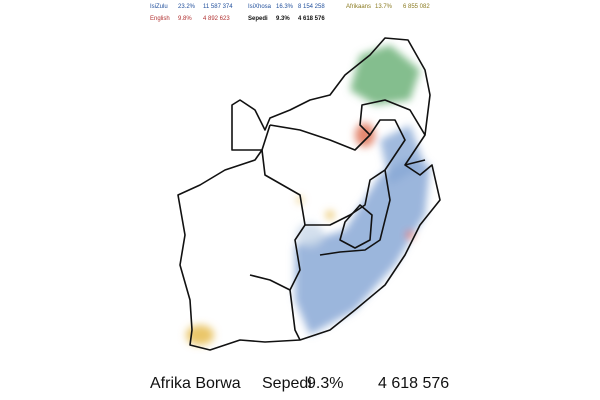 This screenshot has width=600, height=400. What do you see at coordinates (216, 19) in the screenshot?
I see `legend-speakers: 4 892 623` at bounding box center [216, 19].